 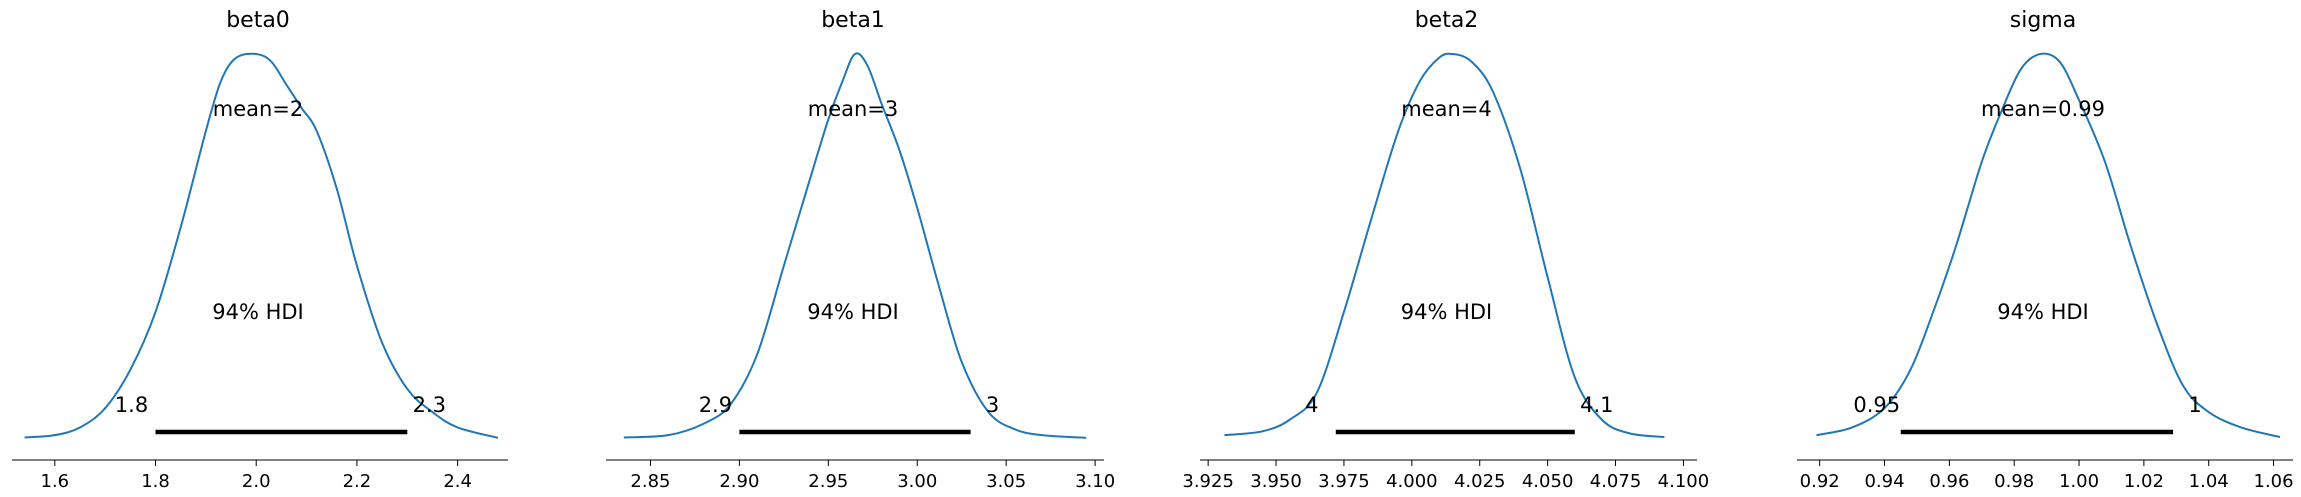 What do you see at coordinates (2014, 481) in the screenshot?
I see `x-tick-label: 0.98` at bounding box center [2014, 481].